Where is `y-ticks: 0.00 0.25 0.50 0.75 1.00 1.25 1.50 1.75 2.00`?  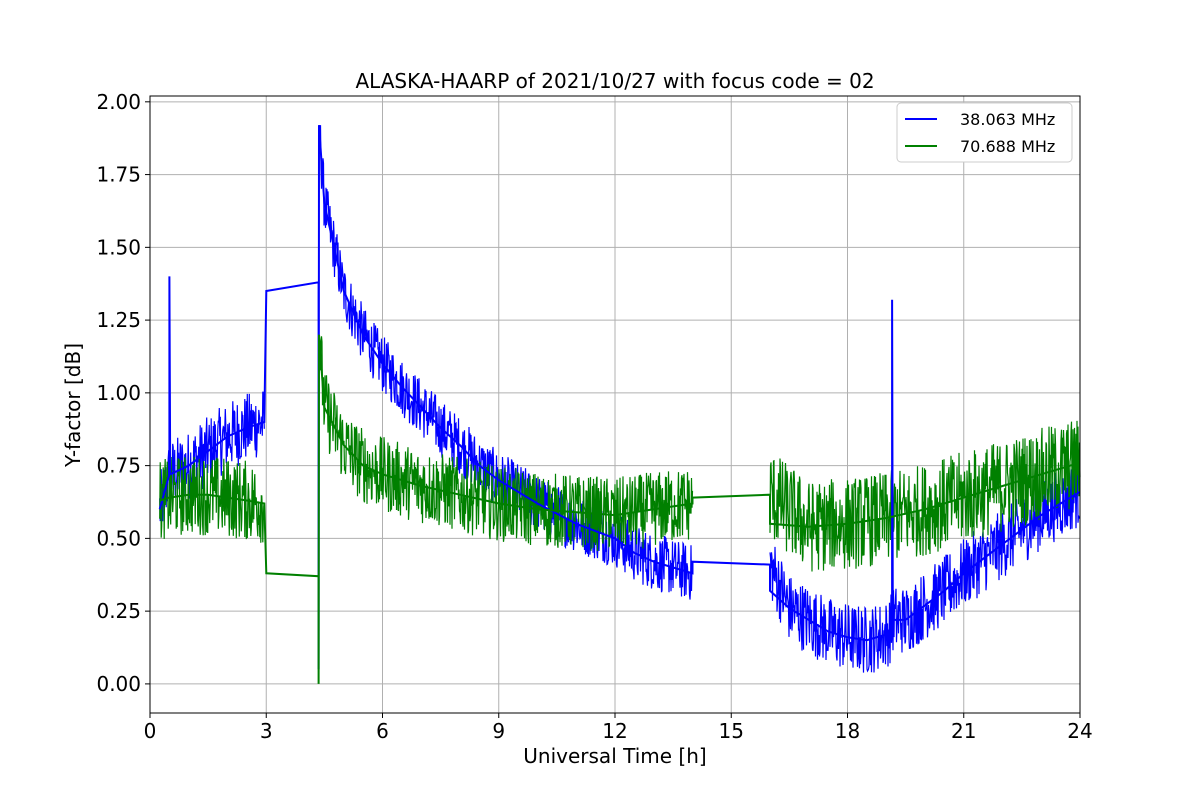
y-ticks: 0.00 0.25 0.50 0.75 1.00 1.25 1.50 1.75 2.00 is located at coordinates (123, 393).